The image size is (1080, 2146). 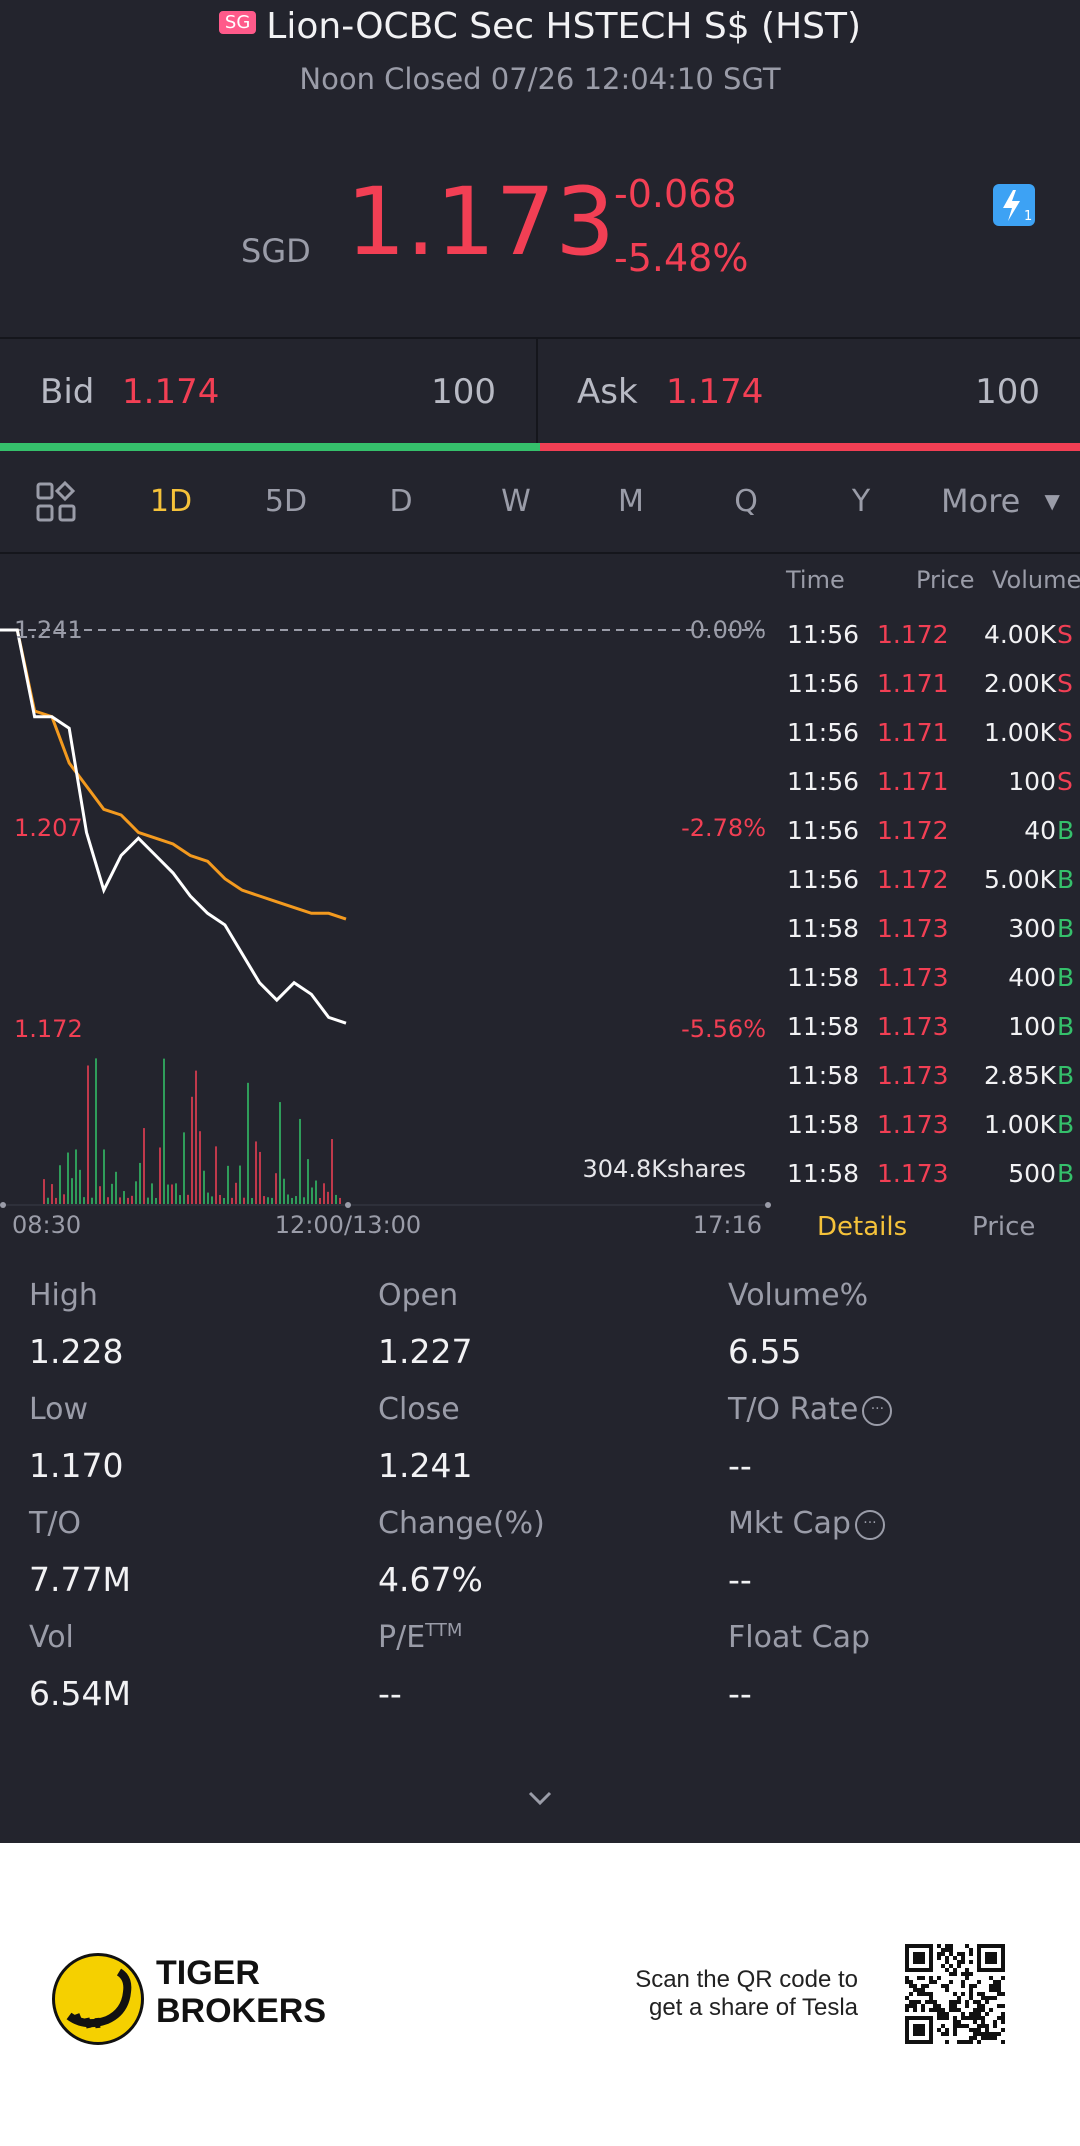 What do you see at coordinates (270, 447) in the screenshot?
I see `bid-ratio-bar` at bounding box center [270, 447].